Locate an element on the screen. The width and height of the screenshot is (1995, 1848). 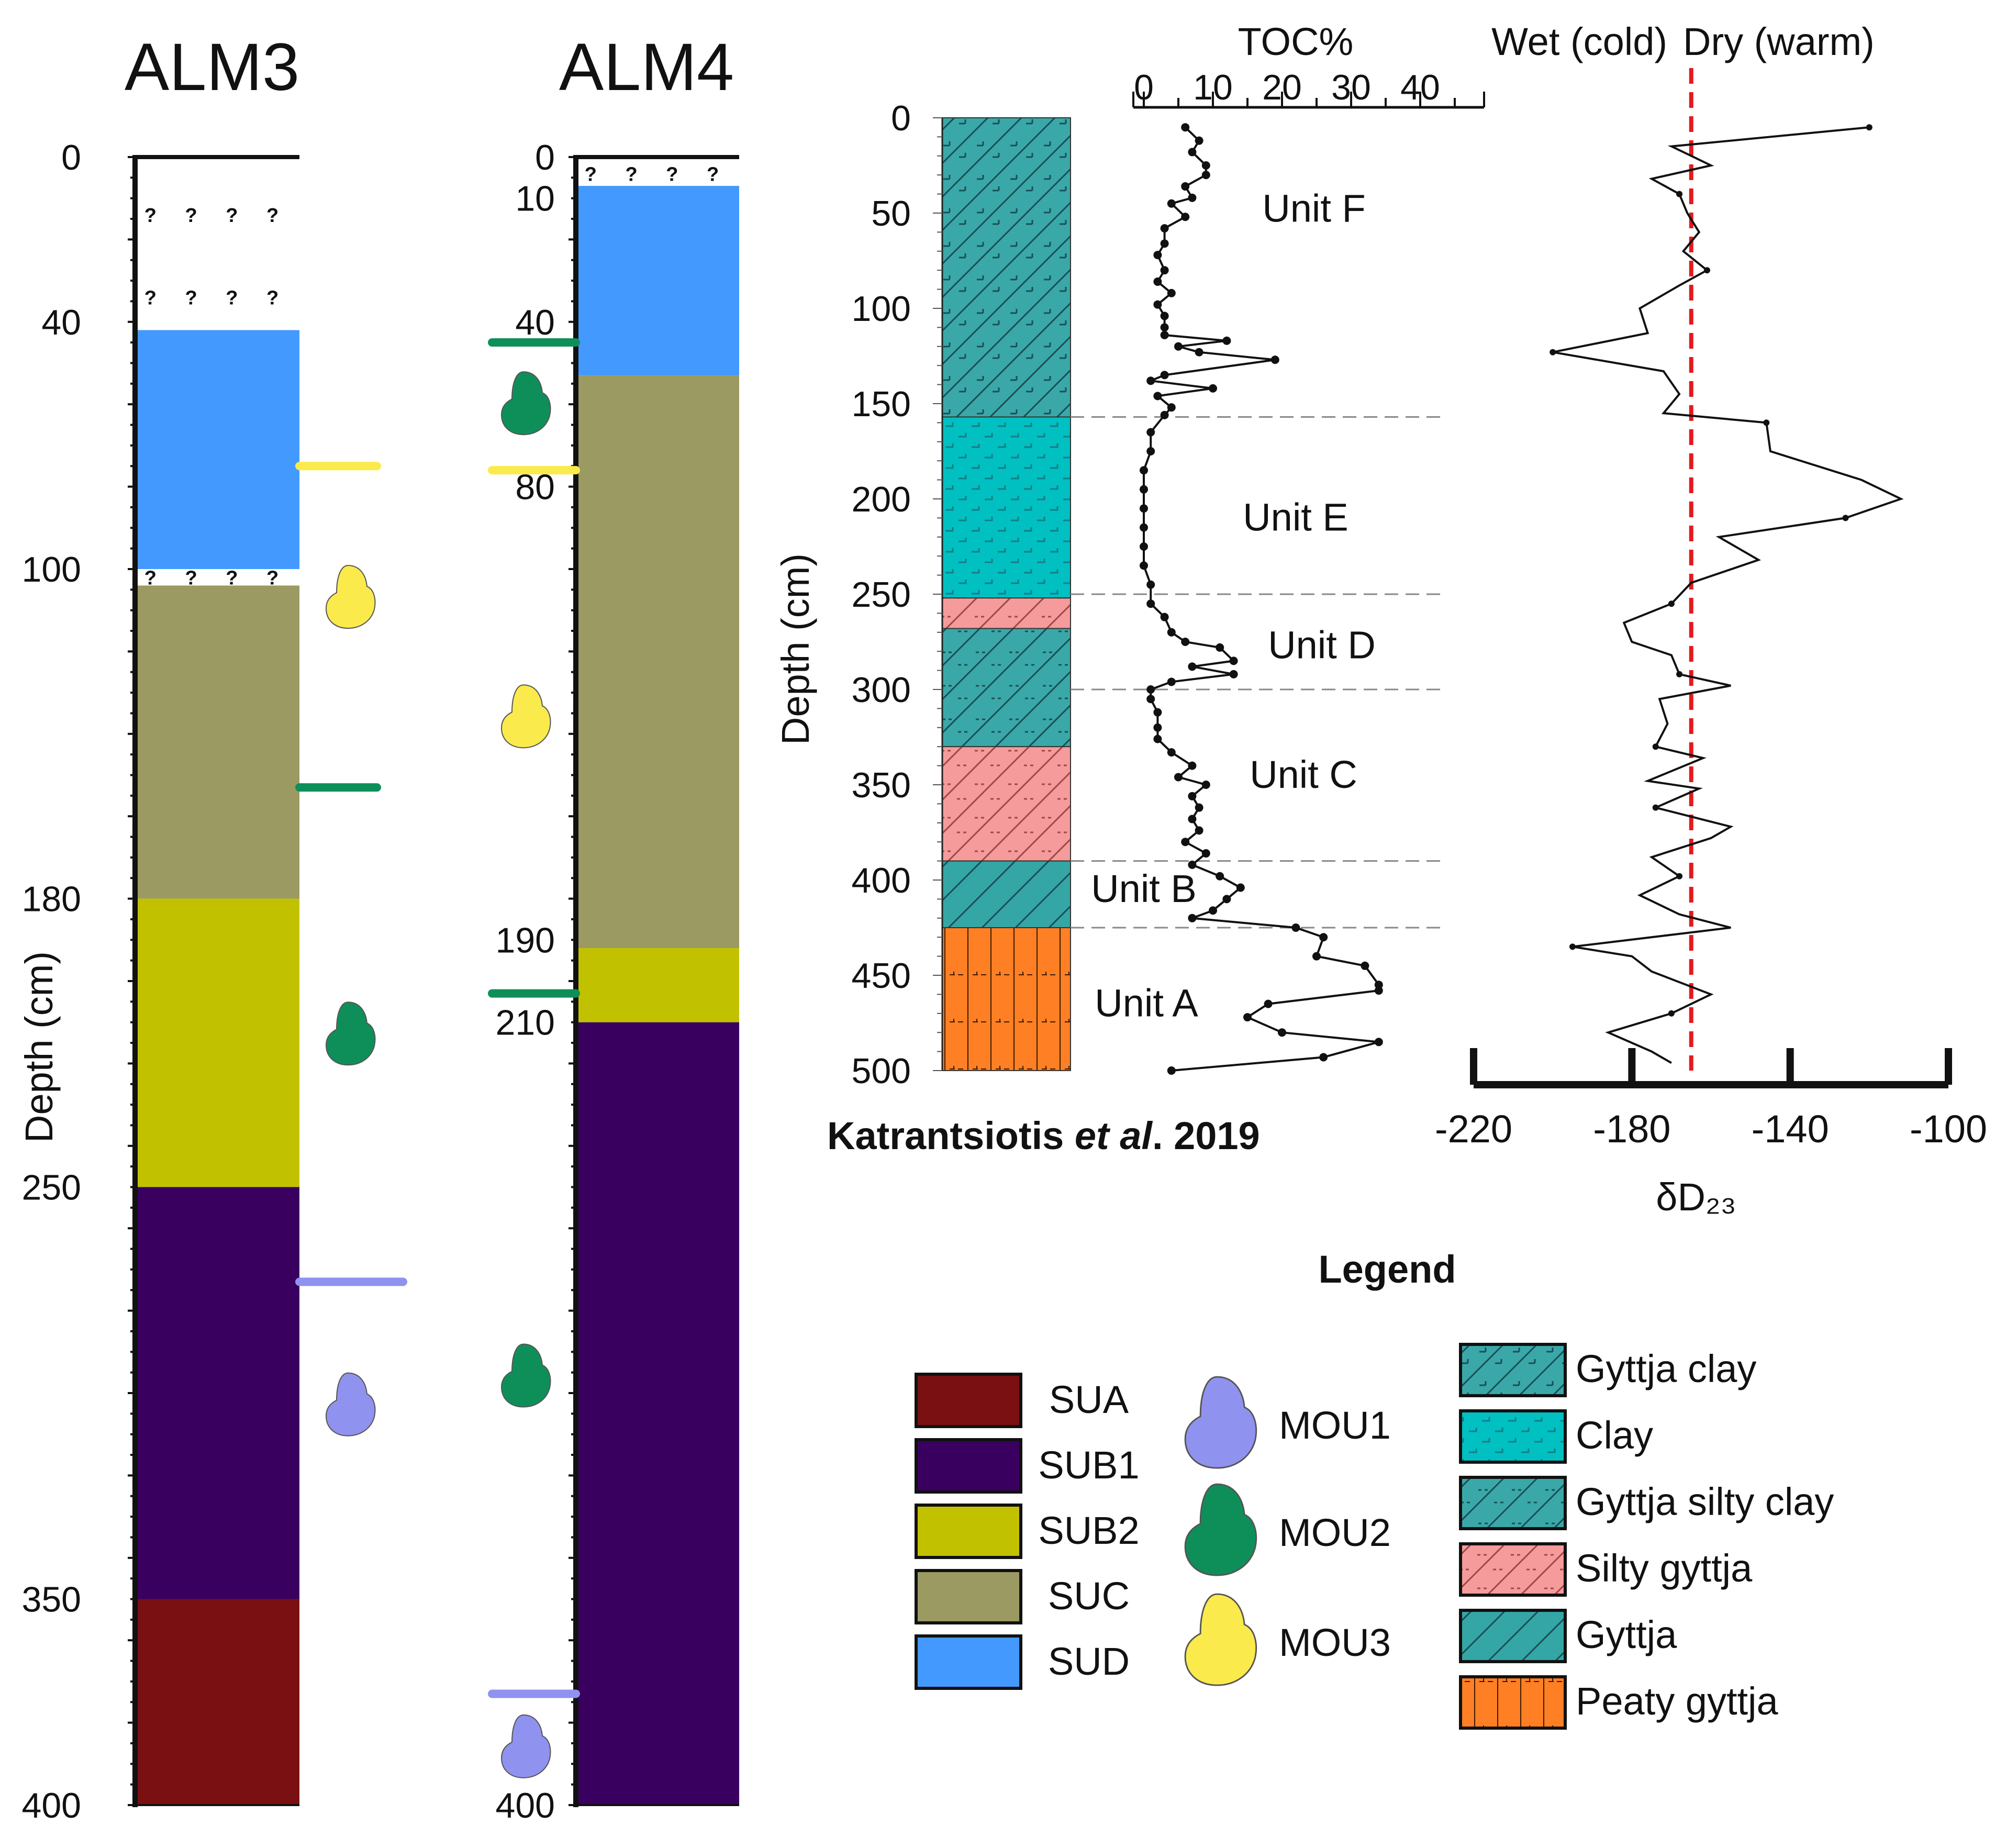
unit-label: Unit C is located at coordinates (1304, 774).